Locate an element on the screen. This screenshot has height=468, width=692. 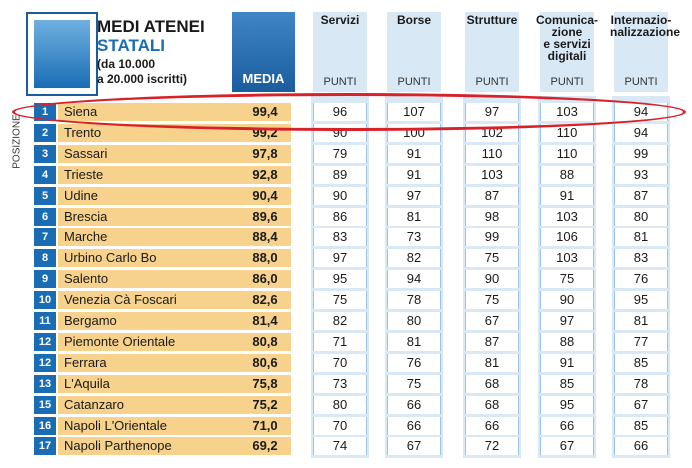
table-row: 13 L'Aquila 75,8 73 75 68 85 78 is located at coordinates (359, 383).